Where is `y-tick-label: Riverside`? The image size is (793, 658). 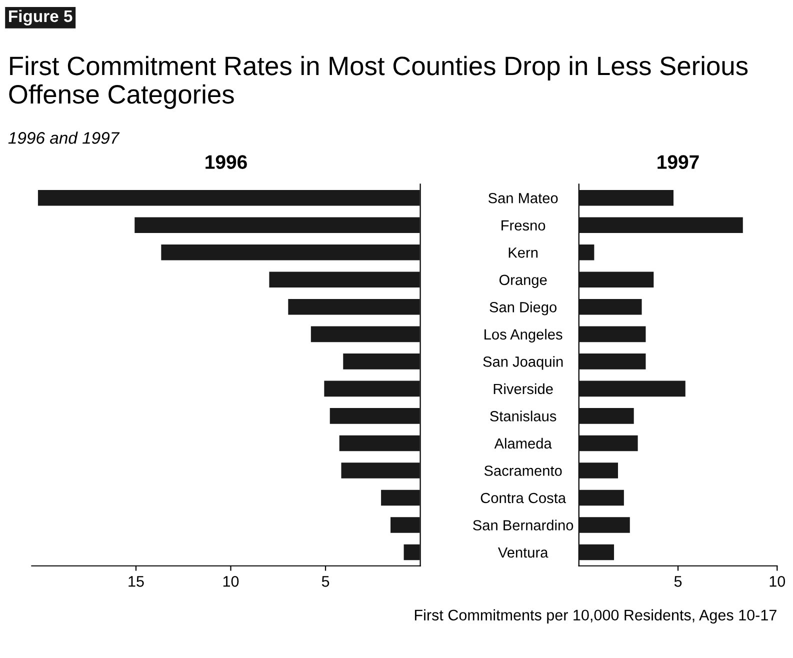 y-tick-label: Riverside is located at coordinates (523, 388).